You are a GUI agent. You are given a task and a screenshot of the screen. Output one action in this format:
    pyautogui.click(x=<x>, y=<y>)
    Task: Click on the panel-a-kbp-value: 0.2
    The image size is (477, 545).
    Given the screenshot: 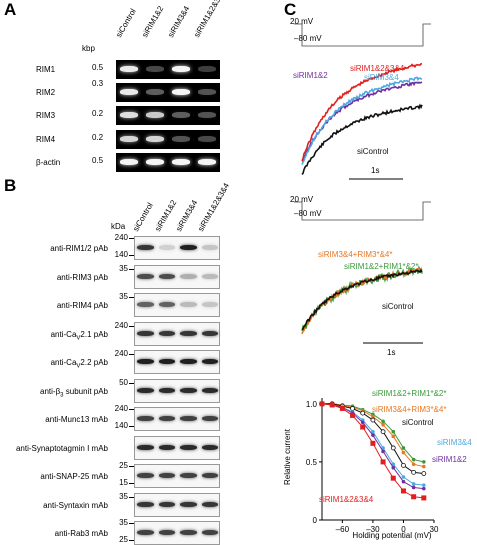 What is the action you would take?
    pyautogui.click(x=98, y=137)
    